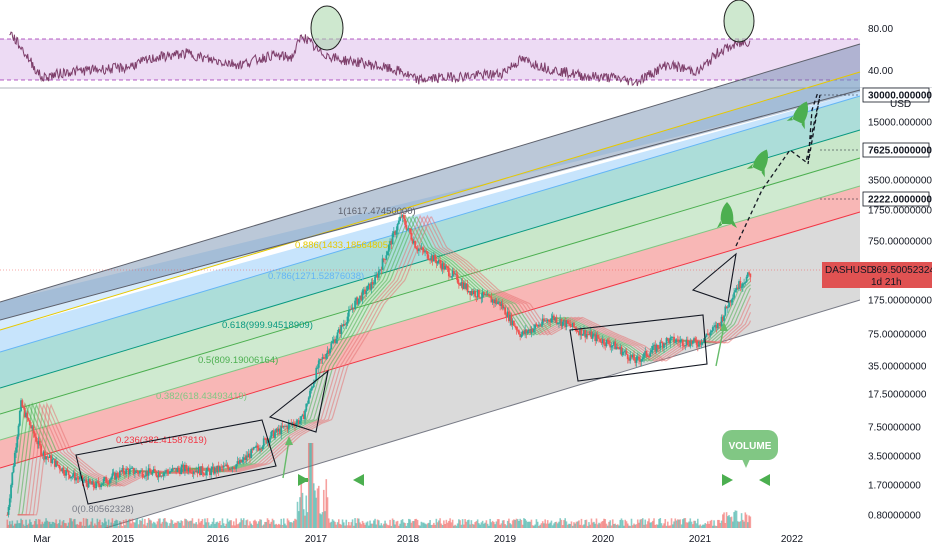 The height and width of the screenshot is (550, 932). I want to click on time-axis: Mar 2015 2016 2017 2018 2019 2020 2021 2022, so click(466, 539).